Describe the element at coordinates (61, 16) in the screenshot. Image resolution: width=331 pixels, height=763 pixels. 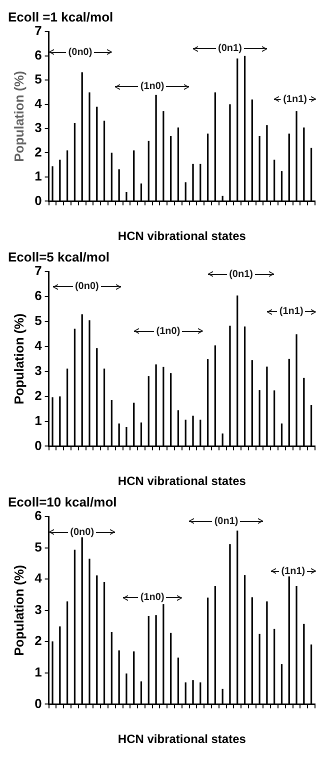
I see `chart-title: Ecoll =1 kcal/mol` at that location.